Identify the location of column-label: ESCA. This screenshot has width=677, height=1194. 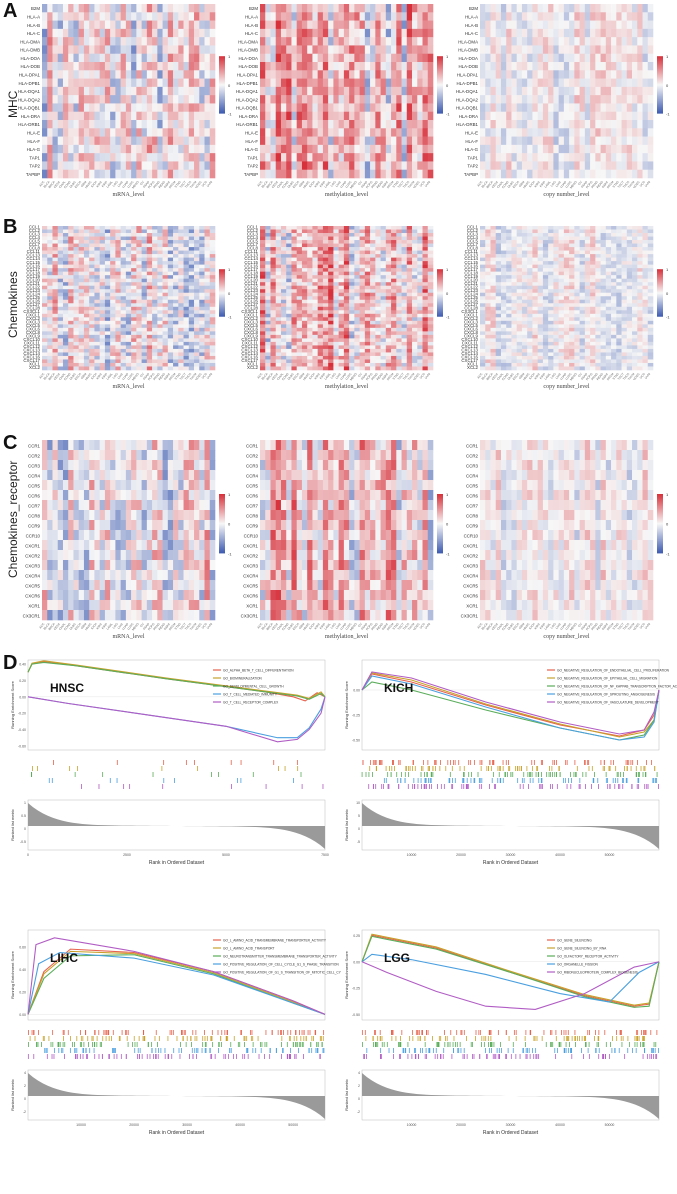
(78, 376).